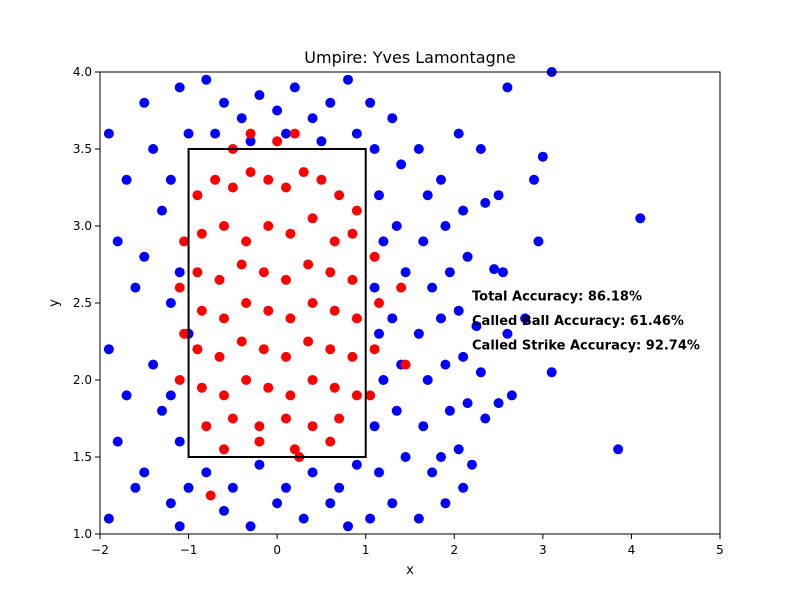 The image size is (800, 604). What do you see at coordinates (82, 380) in the screenshot?
I see `y-tick-label: 2.0` at bounding box center [82, 380].